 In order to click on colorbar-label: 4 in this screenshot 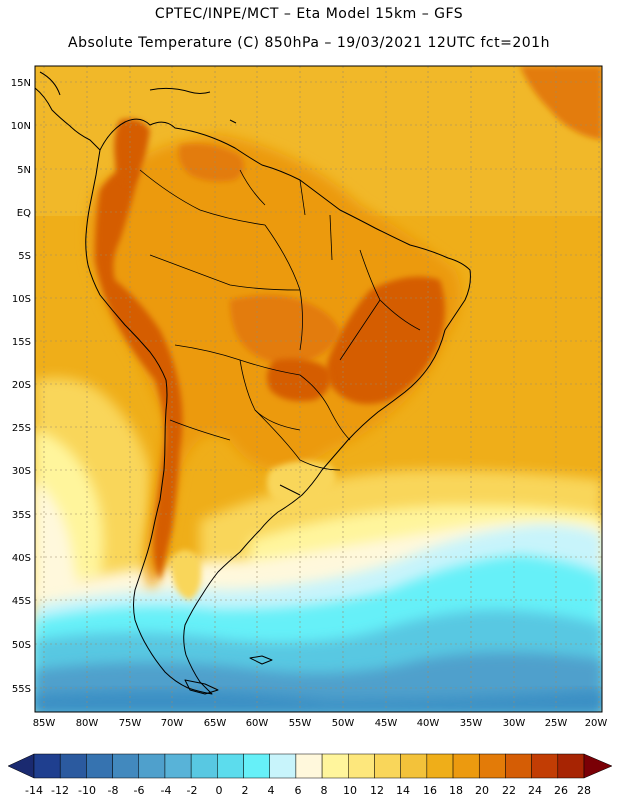, I will do `click(271, 790)`.